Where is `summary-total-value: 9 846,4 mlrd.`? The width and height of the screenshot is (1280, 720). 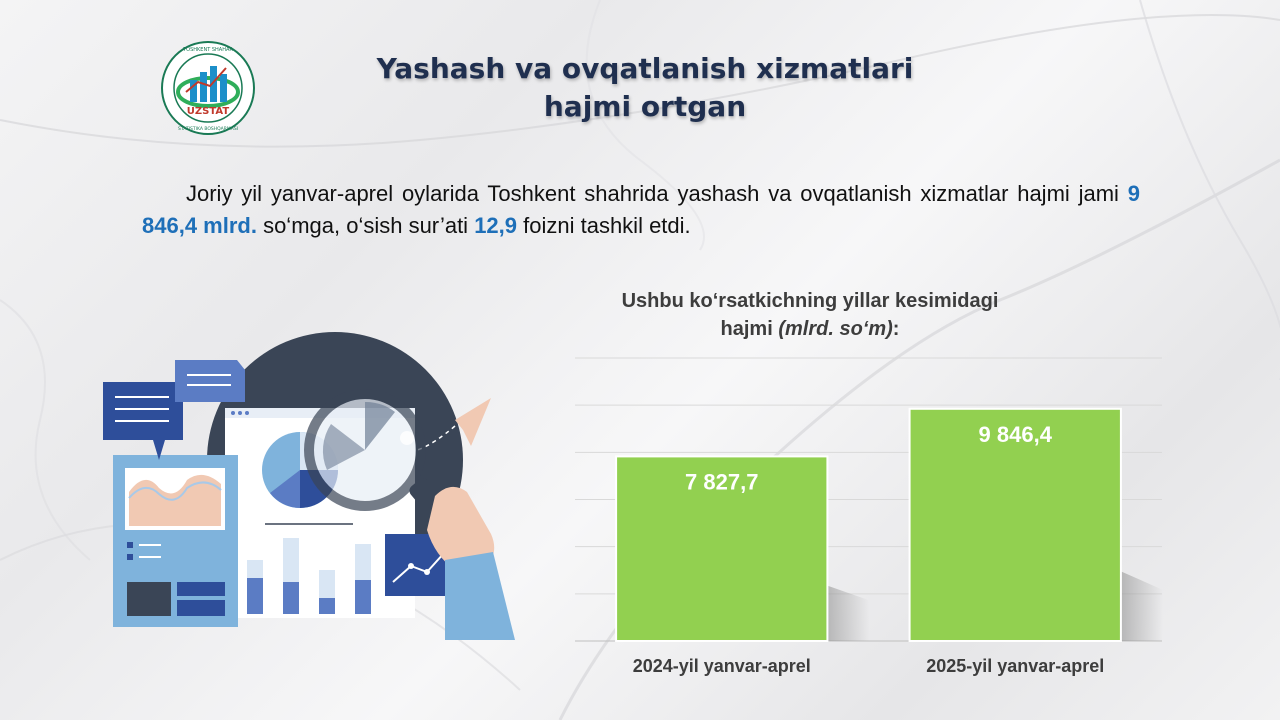 summary-total-value: 9 846,4 mlrd. is located at coordinates (641, 209).